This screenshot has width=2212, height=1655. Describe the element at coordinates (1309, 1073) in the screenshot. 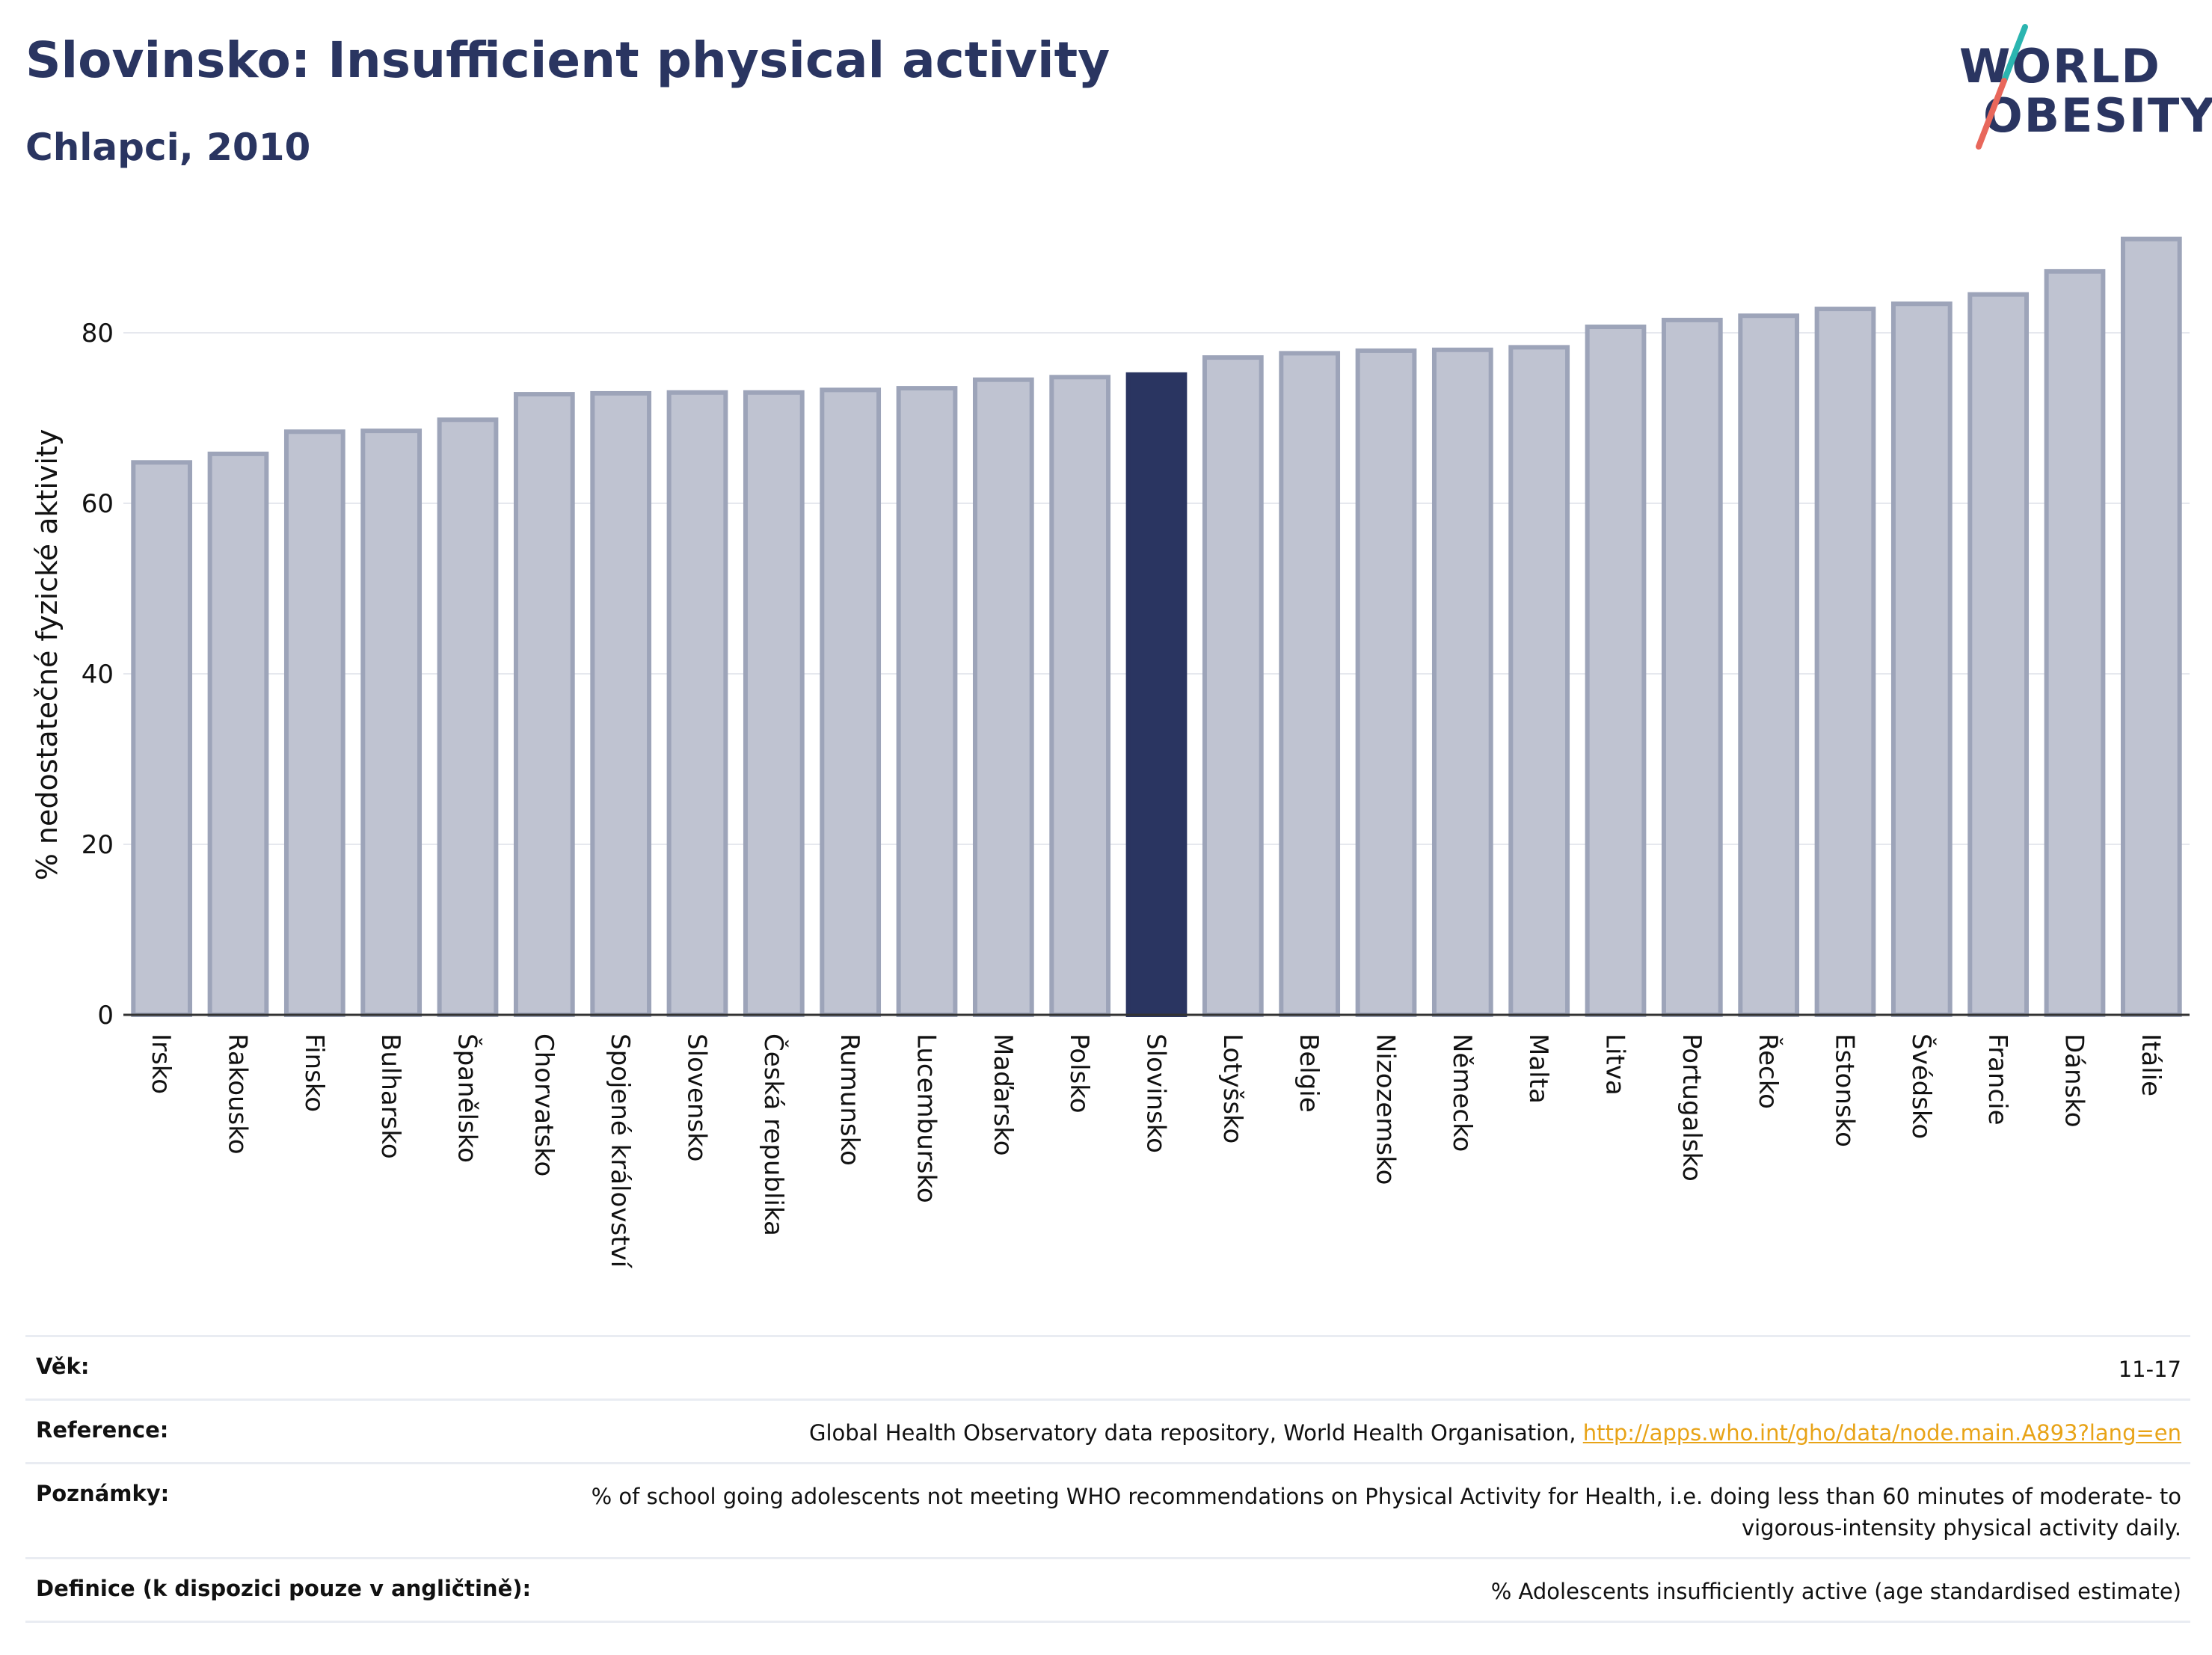

I see `x-tick-label: Belgie` at that location.